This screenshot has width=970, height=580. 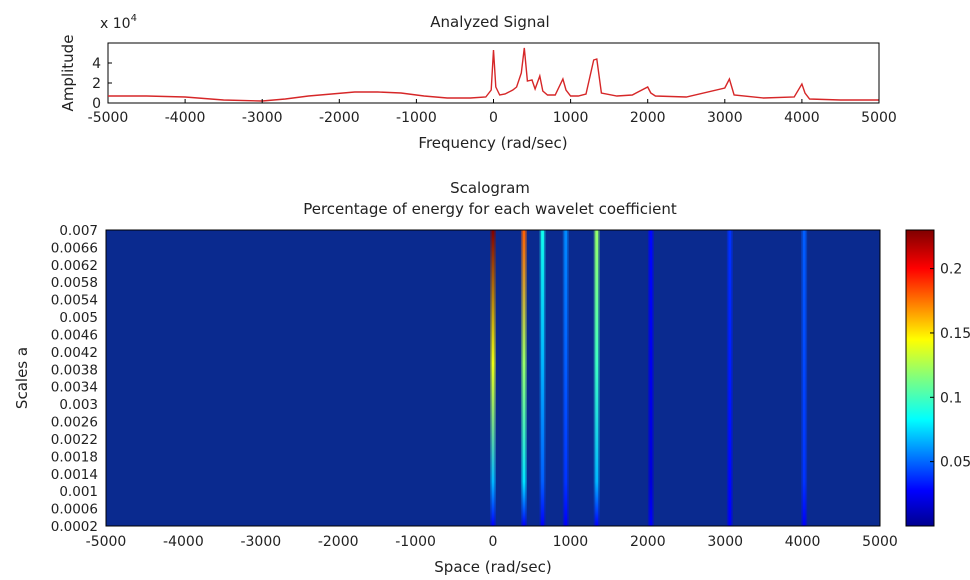 What do you see at coordinates (338, 542) in the screenshot?
I see `scalogram-x-tick-label: -2000` at bounding box center [338, 542].